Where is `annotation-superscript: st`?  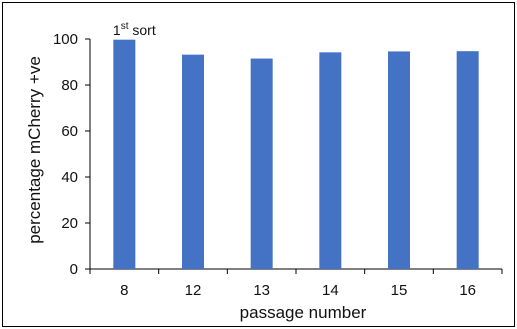
annotation-superscript: st is located at coordinates (125, 26).